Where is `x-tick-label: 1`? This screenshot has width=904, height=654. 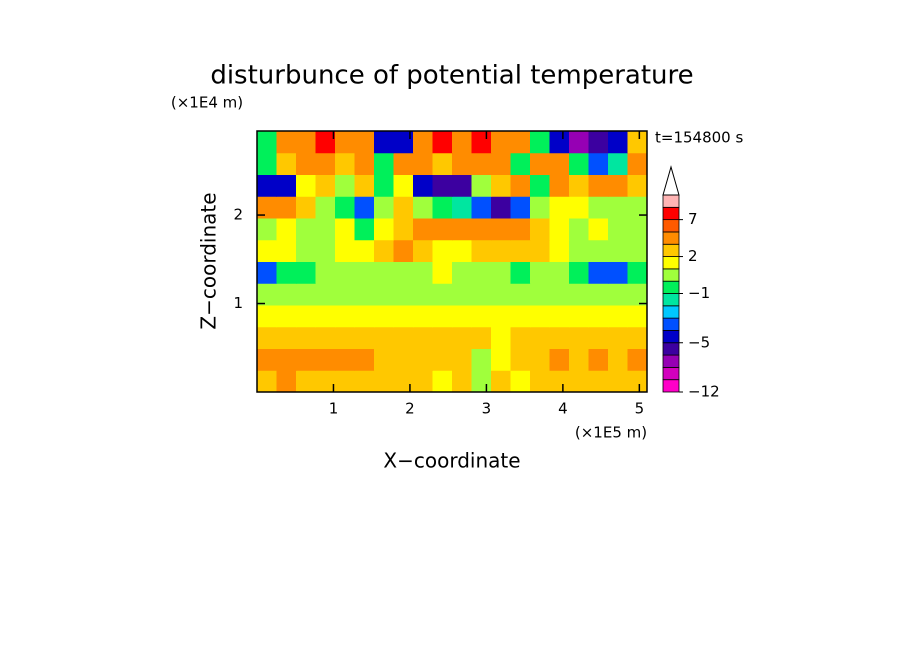
x-tick-label: 1 is located at coordinates (334, 409).